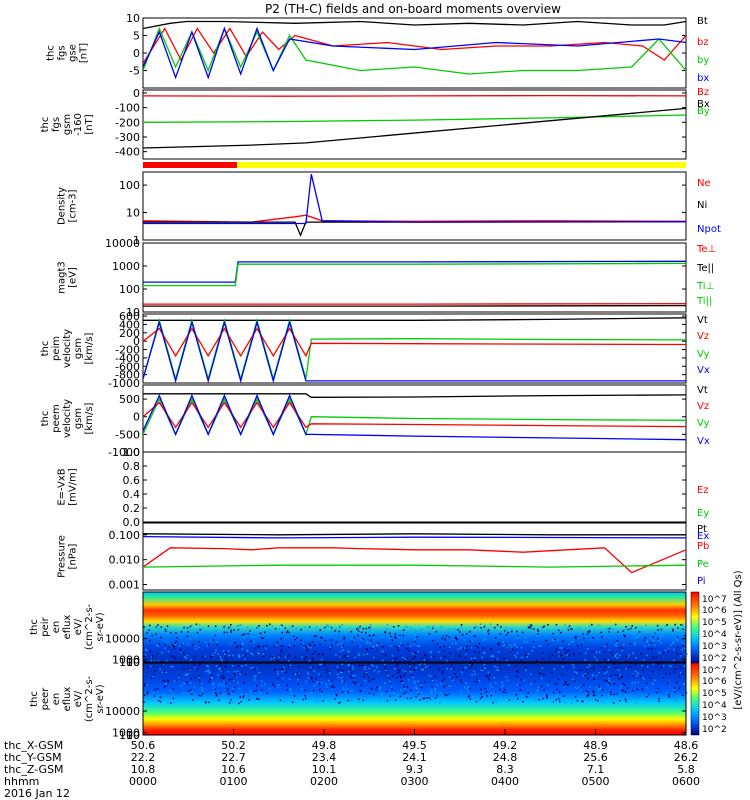 Image resolution: width=750 pixels, height=800 pixels. Describe the element at coordinates (78, 348) in the screenshot. I see `y-axis-label-line: gsm` at that location.